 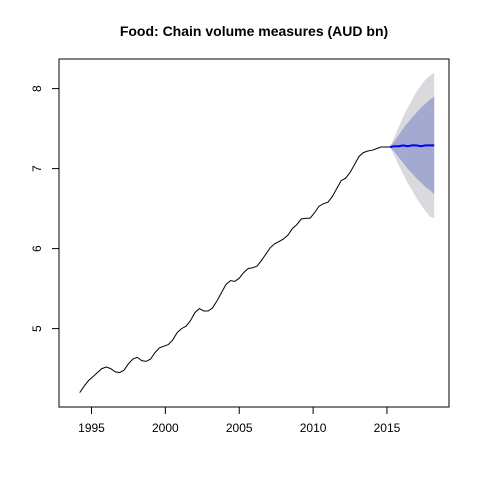 I want to click on y-tick-label: 7, so click(x=37, y=168).